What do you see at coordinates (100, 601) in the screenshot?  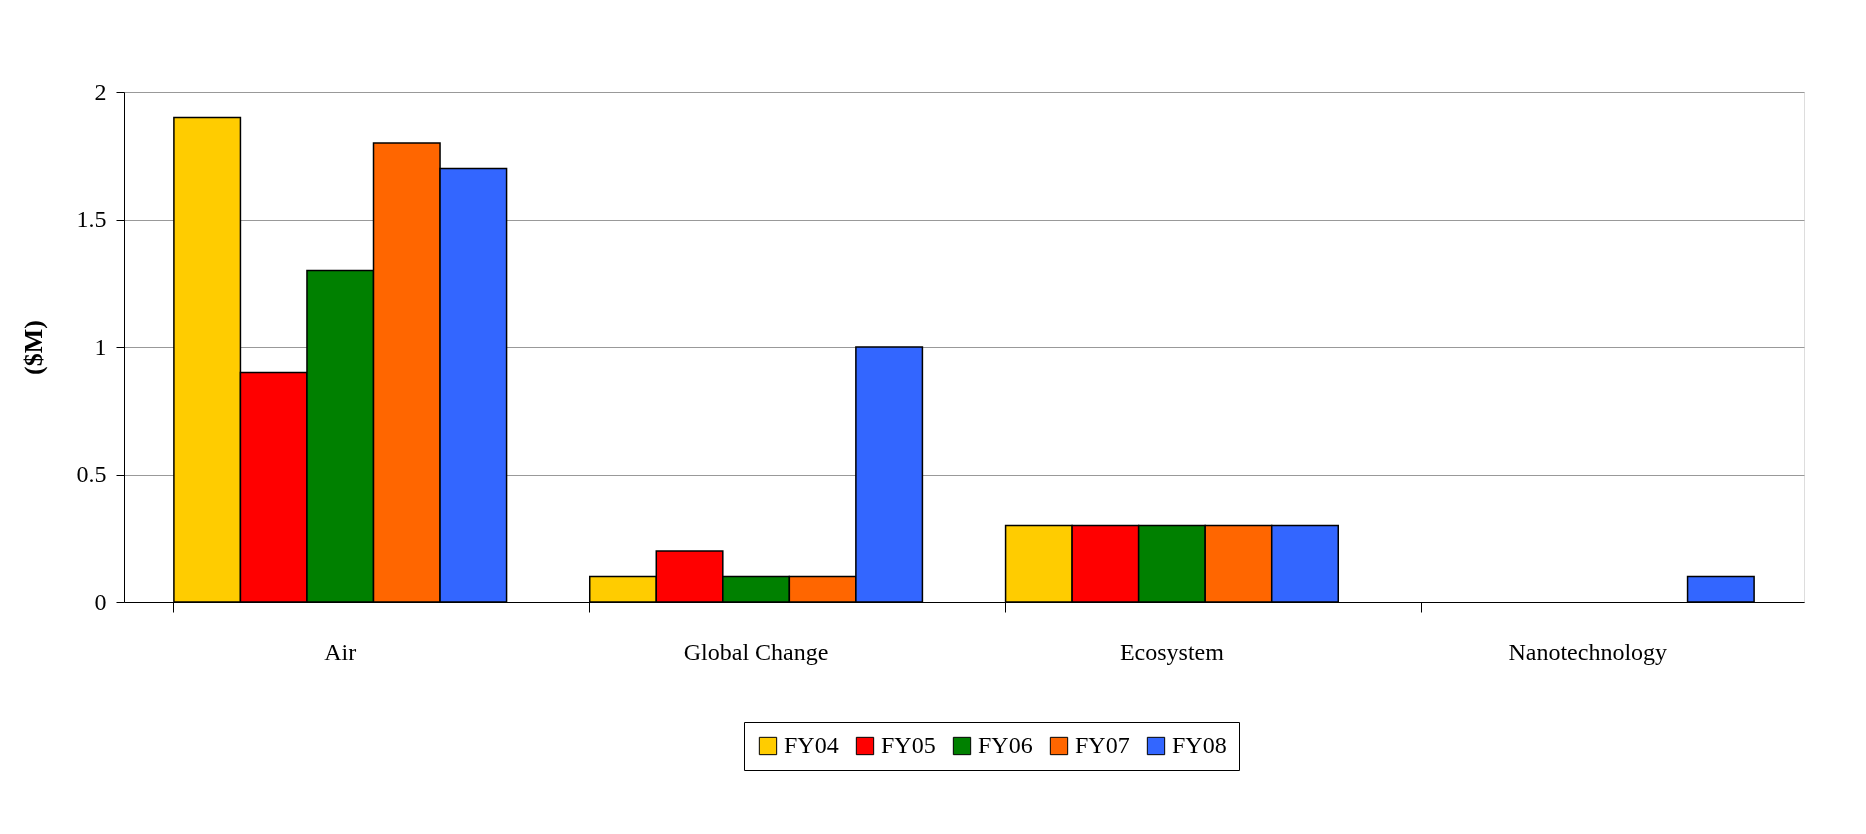 I see `y-tick-label: 0` at bounding box center [100, 601].